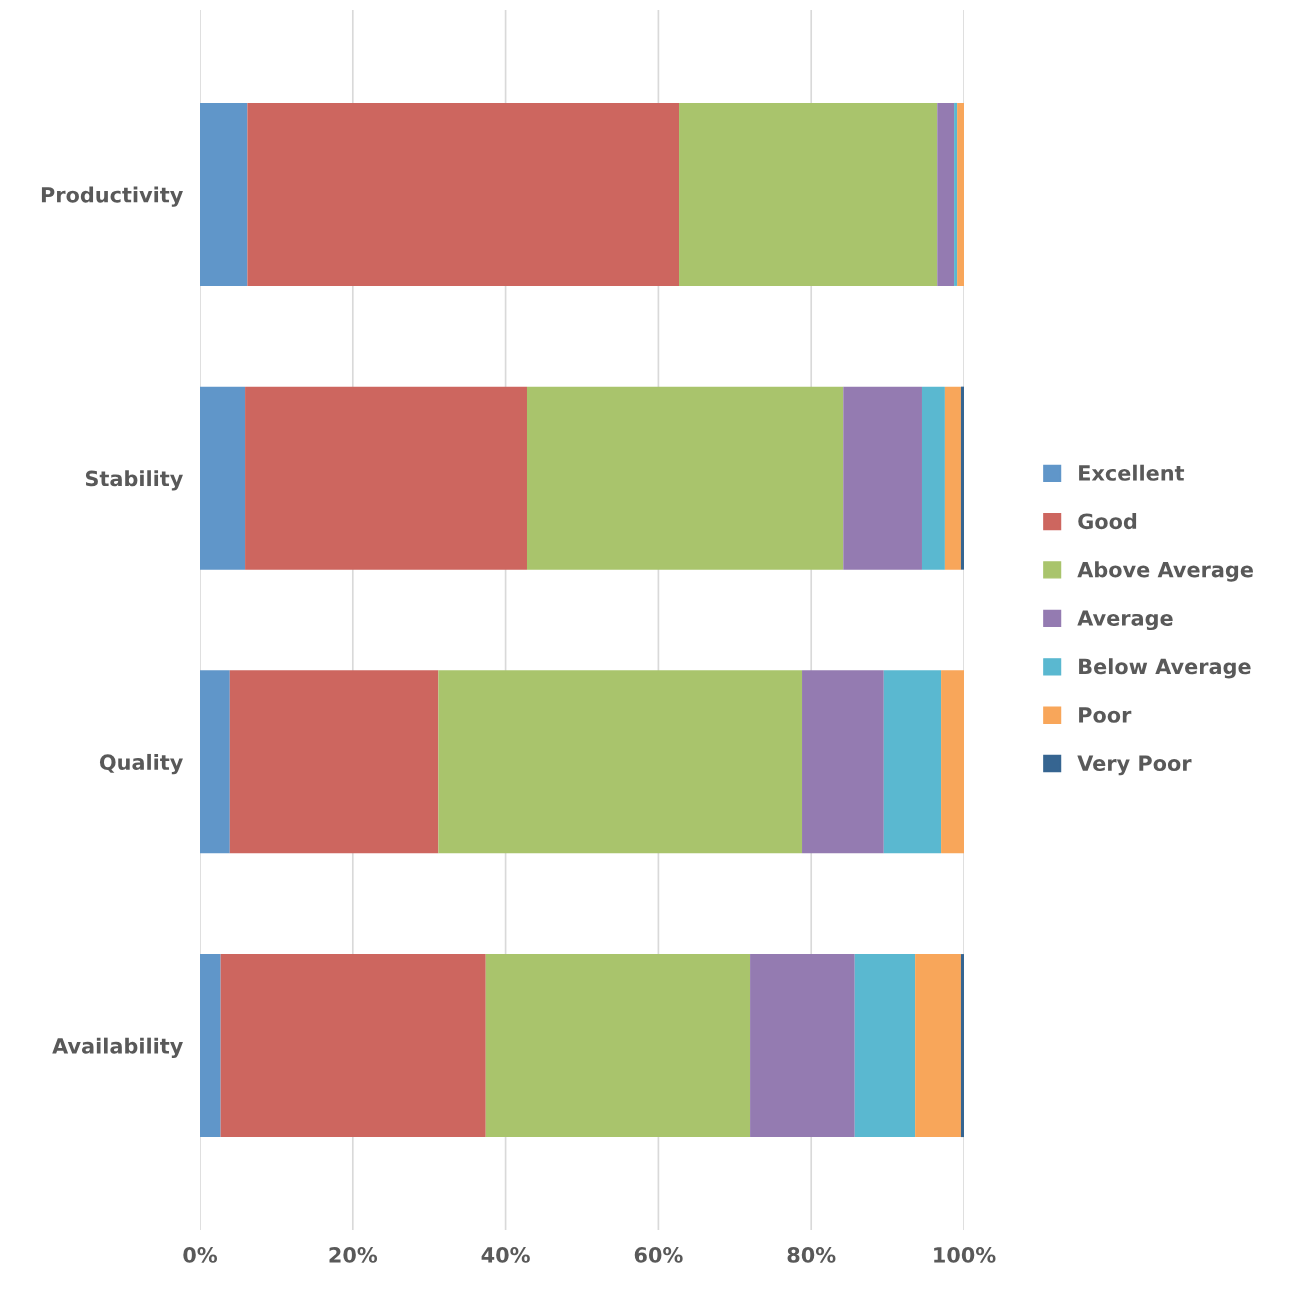  Describe the element at coordinates (505, 1255) in the screenshot. I see `x-tick-label: 40%` at that location.